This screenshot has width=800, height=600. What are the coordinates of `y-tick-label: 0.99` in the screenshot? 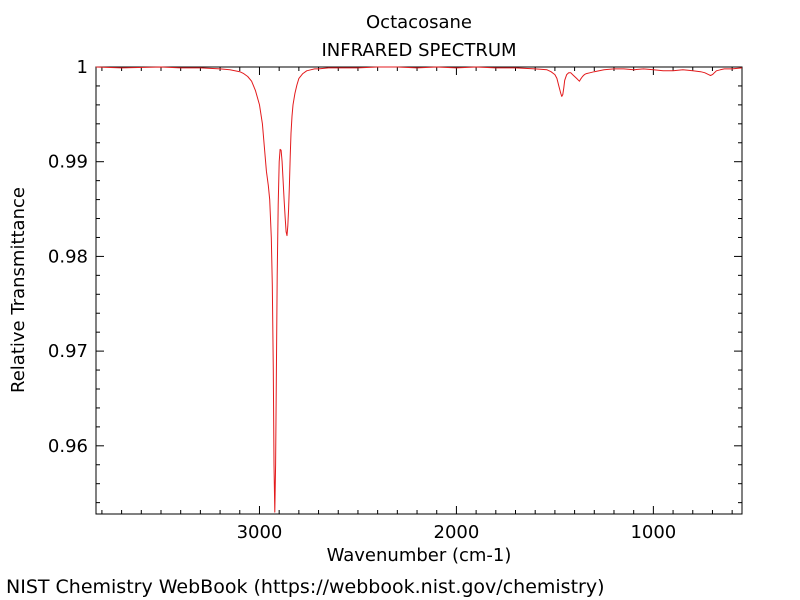 It's located at (68, 162).